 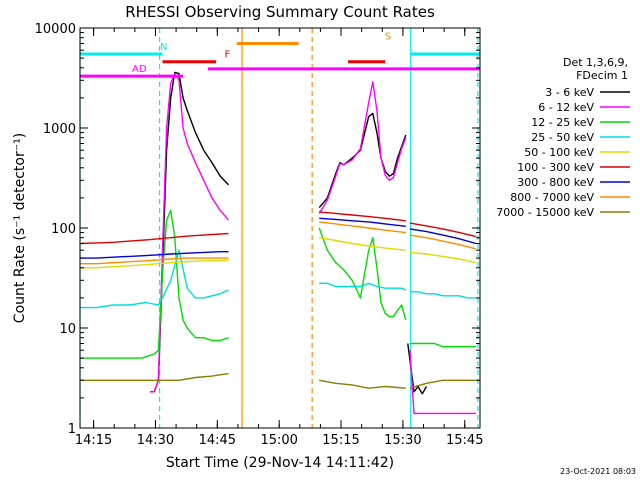 What do you see at coordinates (340, 440) in the screenshot?
I see `x-tick-label: 15:15` at bounding box center [340, 440].